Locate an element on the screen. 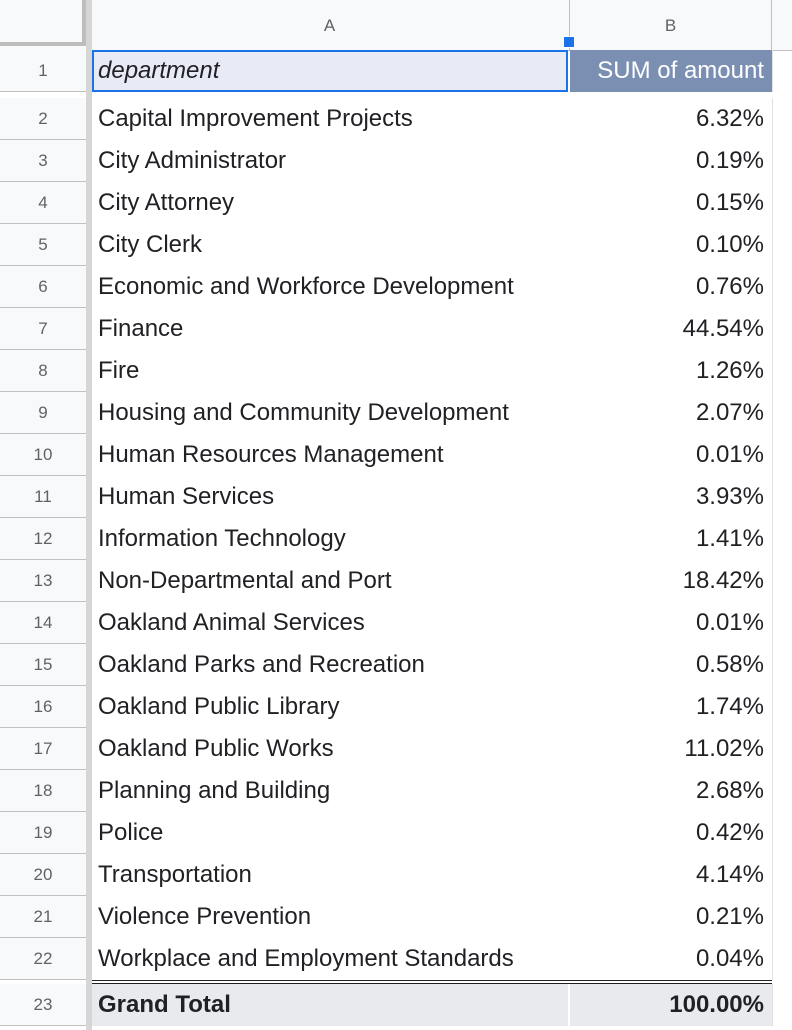  row-number: 6 is located at coordinates (43, 287).